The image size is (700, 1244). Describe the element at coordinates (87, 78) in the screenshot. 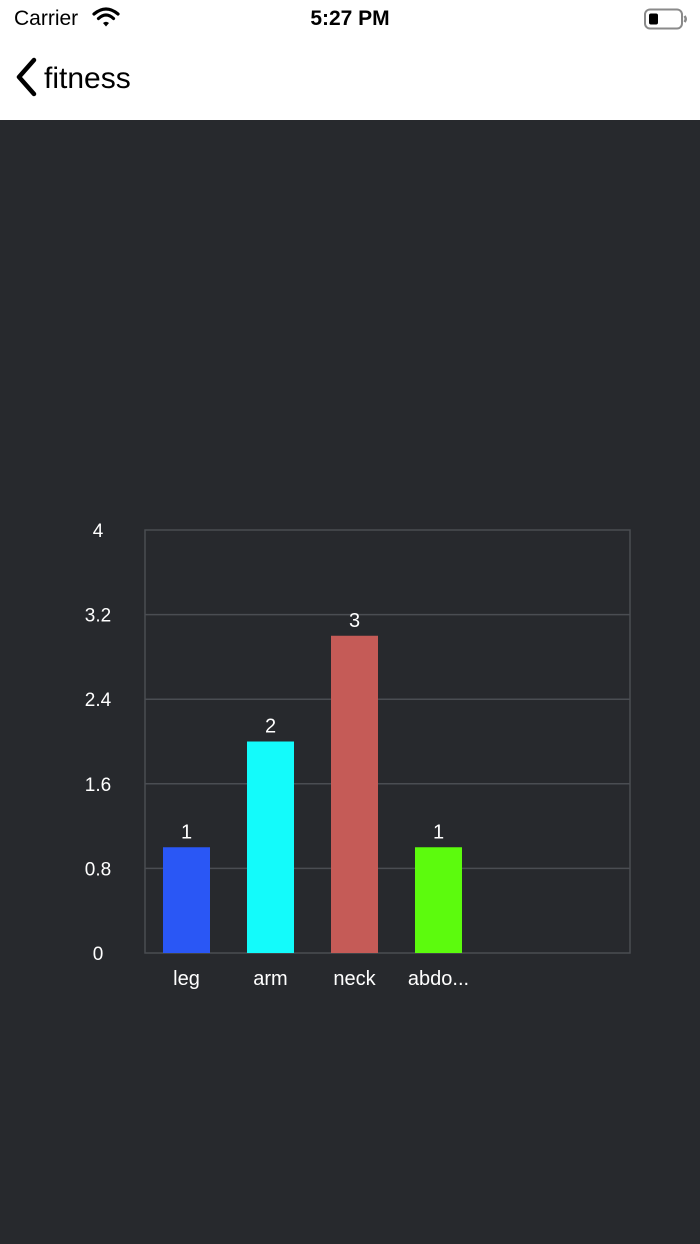

I see `back-button-label: fitness` at that location.